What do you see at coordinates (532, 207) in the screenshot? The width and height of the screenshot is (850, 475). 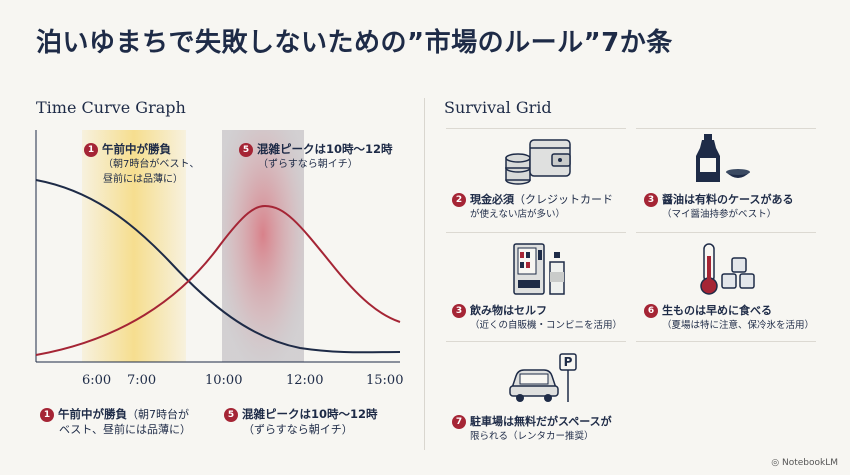 I see `grid-cell-cash: 2 現金必須（クレジットカード が使えない店が多い）` at bounding box center [532, 207].